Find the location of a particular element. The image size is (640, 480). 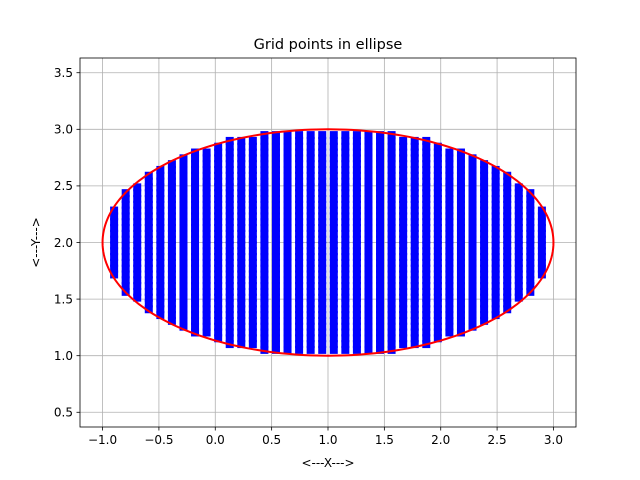

y-tick-label: 3.0 is located at coordinates (63, 130).